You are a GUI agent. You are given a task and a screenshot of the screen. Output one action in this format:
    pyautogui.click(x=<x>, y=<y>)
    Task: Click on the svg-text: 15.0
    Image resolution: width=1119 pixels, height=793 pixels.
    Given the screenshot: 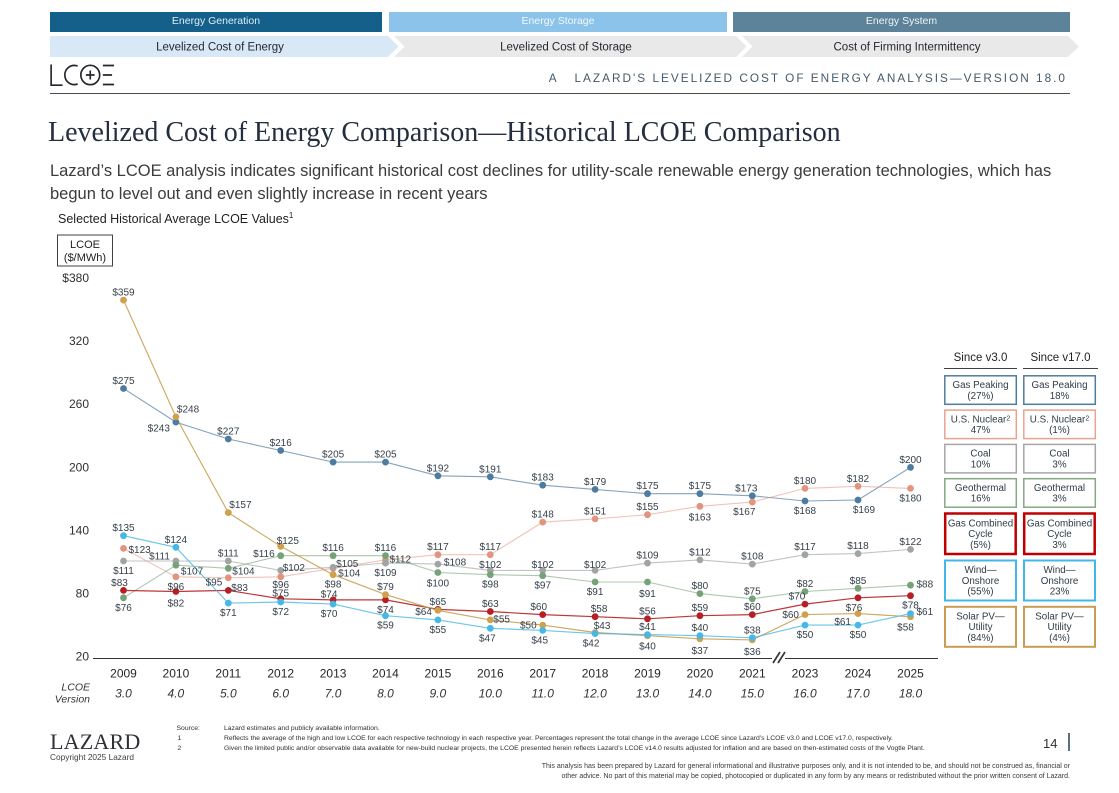 What is the action you would take?
    pyautogui.click(x=753, y=694)
    